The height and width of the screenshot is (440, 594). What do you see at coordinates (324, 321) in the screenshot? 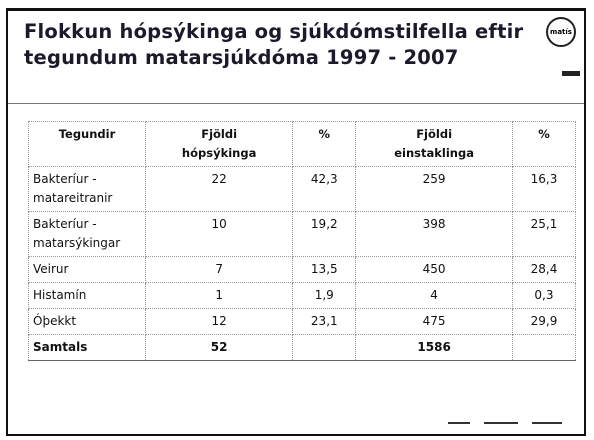
I see `cell: 23,1` at bounding box center [324, 321].